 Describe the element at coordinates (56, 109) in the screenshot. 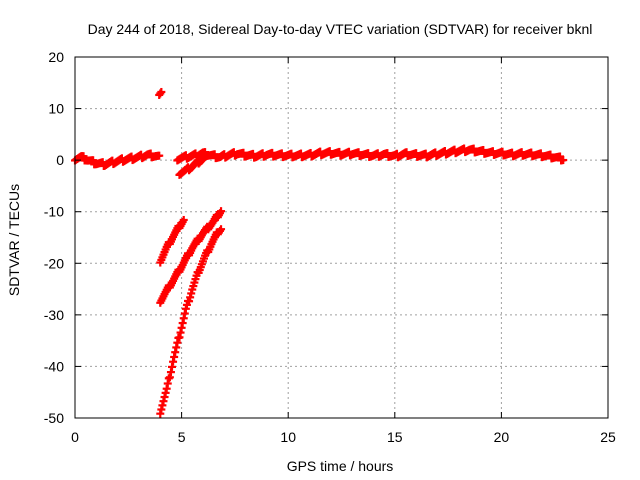

I see `y-tick-label: 10` at that location.